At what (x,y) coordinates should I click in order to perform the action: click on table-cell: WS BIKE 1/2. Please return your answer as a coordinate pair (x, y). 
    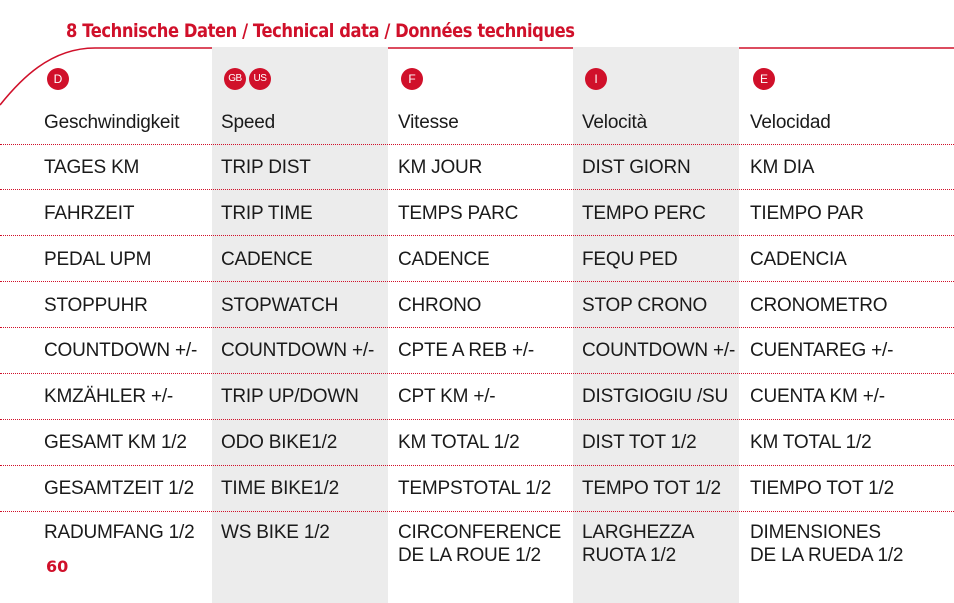
    Looking at the image, I should click on (275, 532).